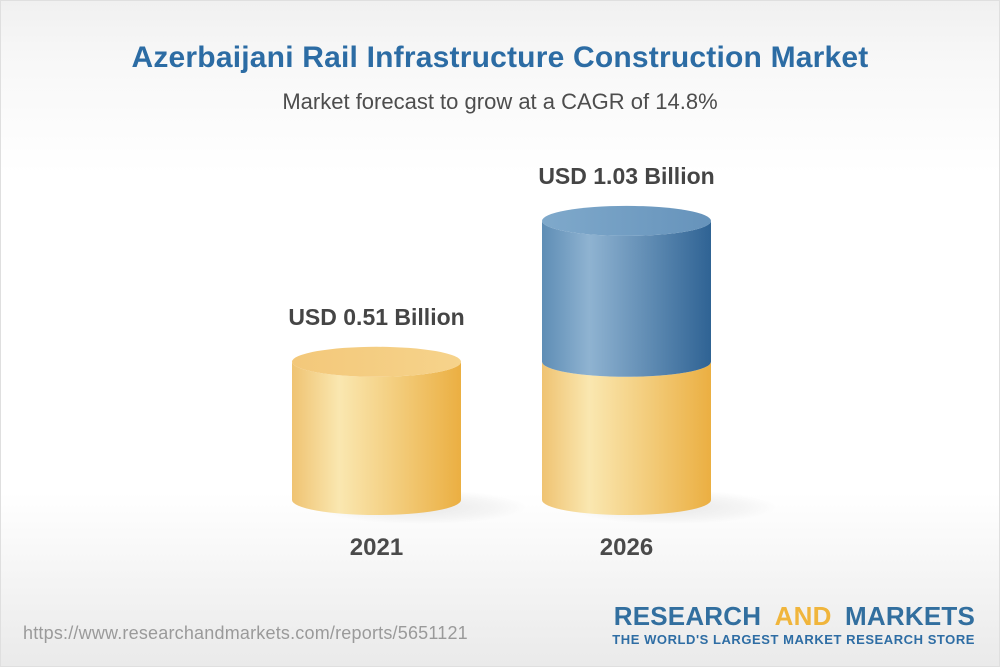  Describe the element at coordinates (376, 547) in the screenshot. I see `category-label-2021: 2021` at that location.